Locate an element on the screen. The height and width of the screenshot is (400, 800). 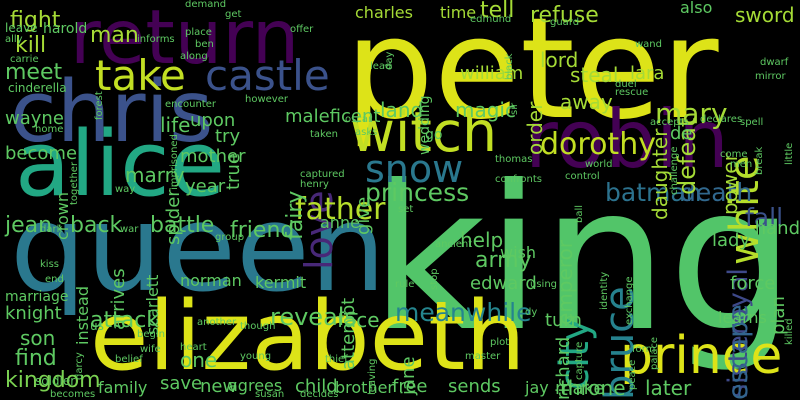
word-steal: steal is located at coordinates (594, 75).